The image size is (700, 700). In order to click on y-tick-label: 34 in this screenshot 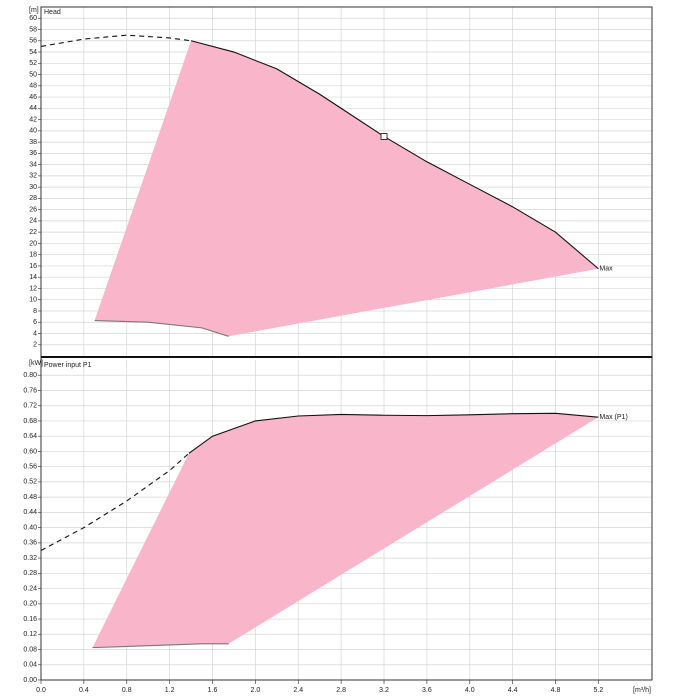, I will do `click(33, 164)`.